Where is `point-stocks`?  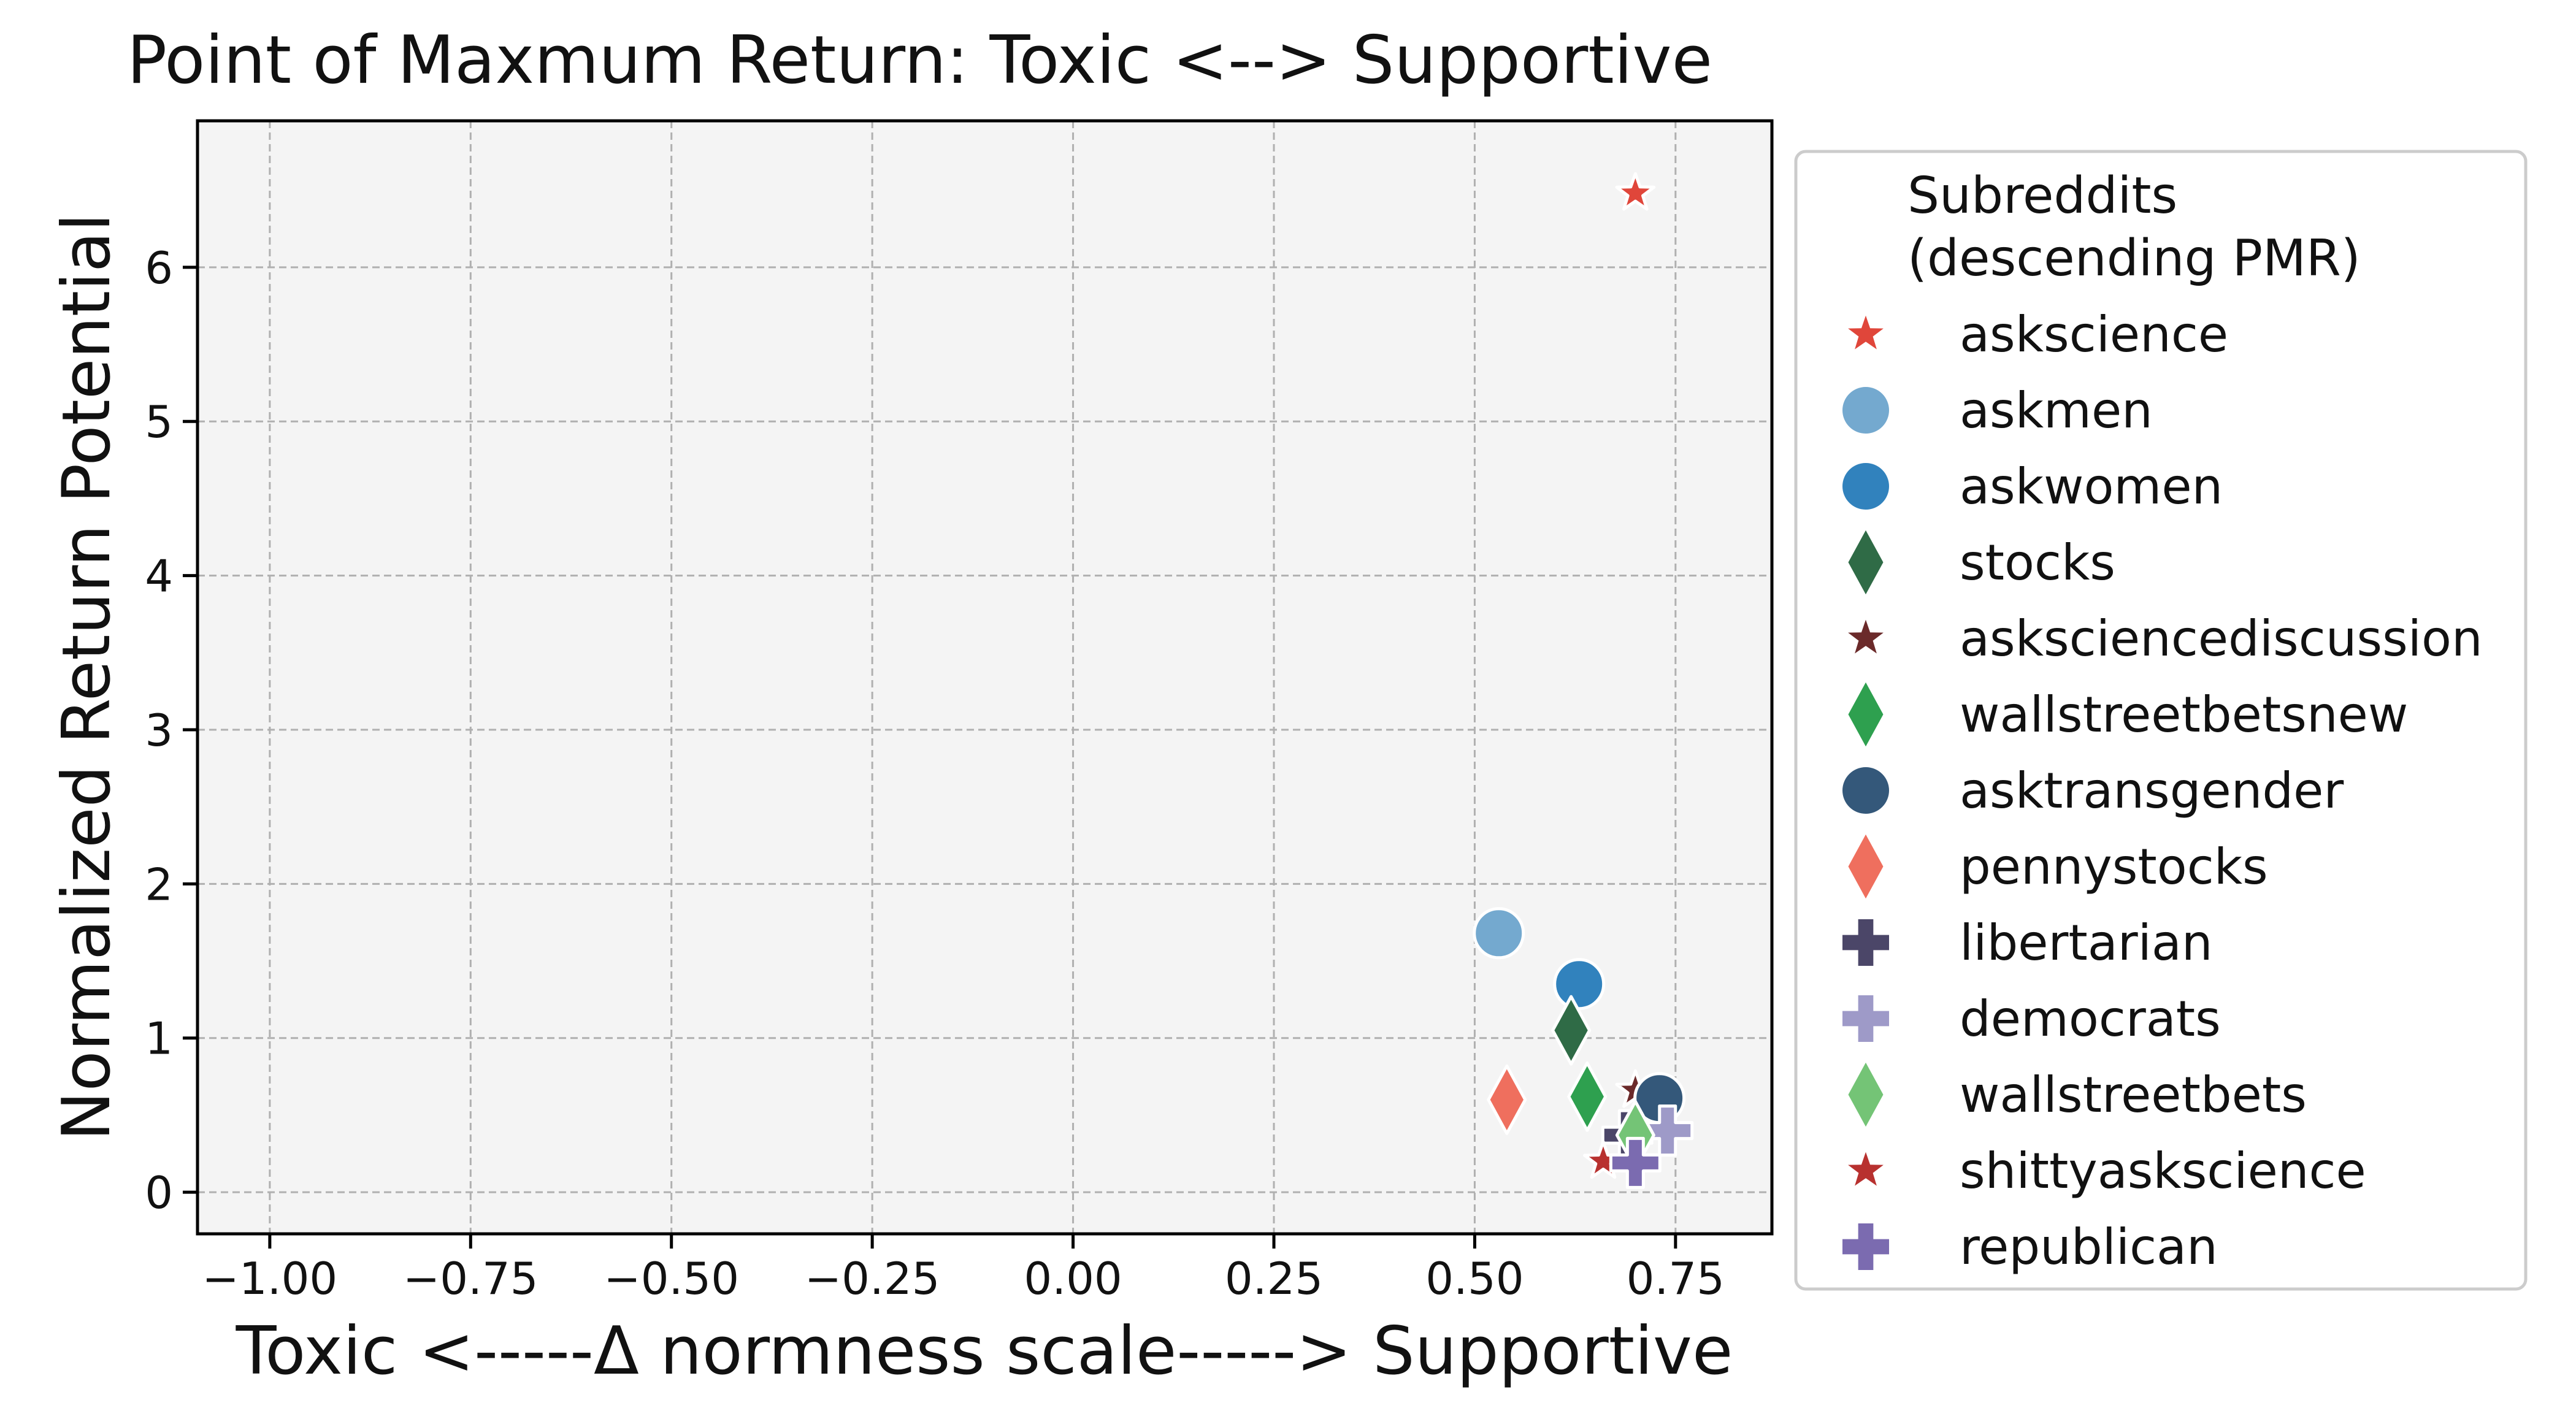 point-stocks is located at coordinates (1571, 1030).